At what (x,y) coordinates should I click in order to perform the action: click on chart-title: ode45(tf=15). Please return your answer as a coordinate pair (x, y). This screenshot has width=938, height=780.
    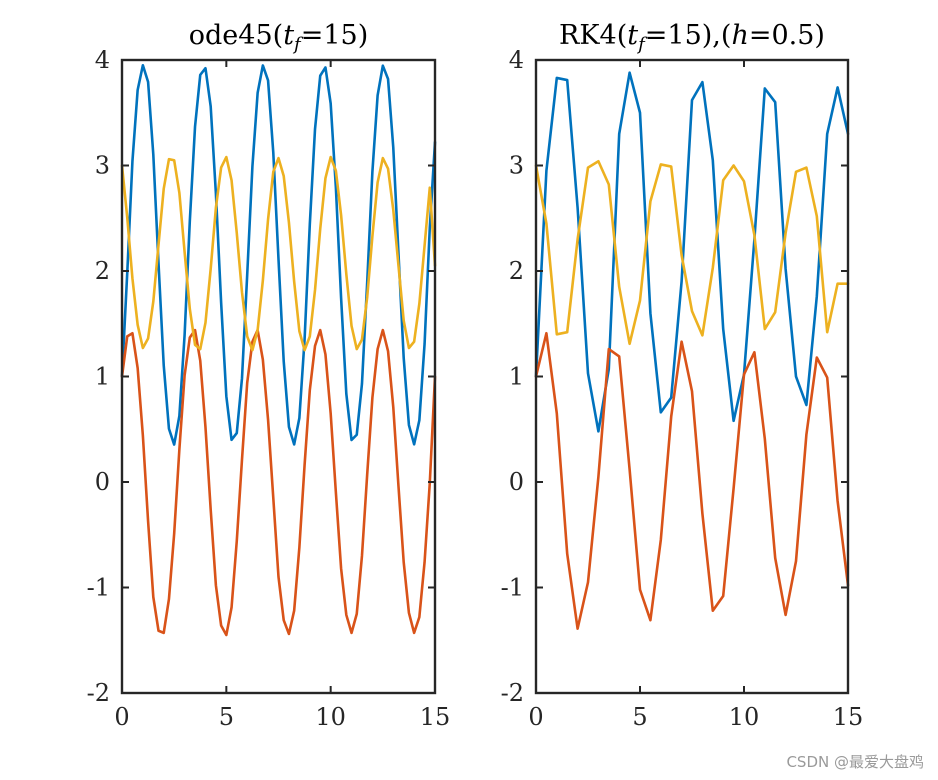
    Looking at the image, I should click on (278, 37).